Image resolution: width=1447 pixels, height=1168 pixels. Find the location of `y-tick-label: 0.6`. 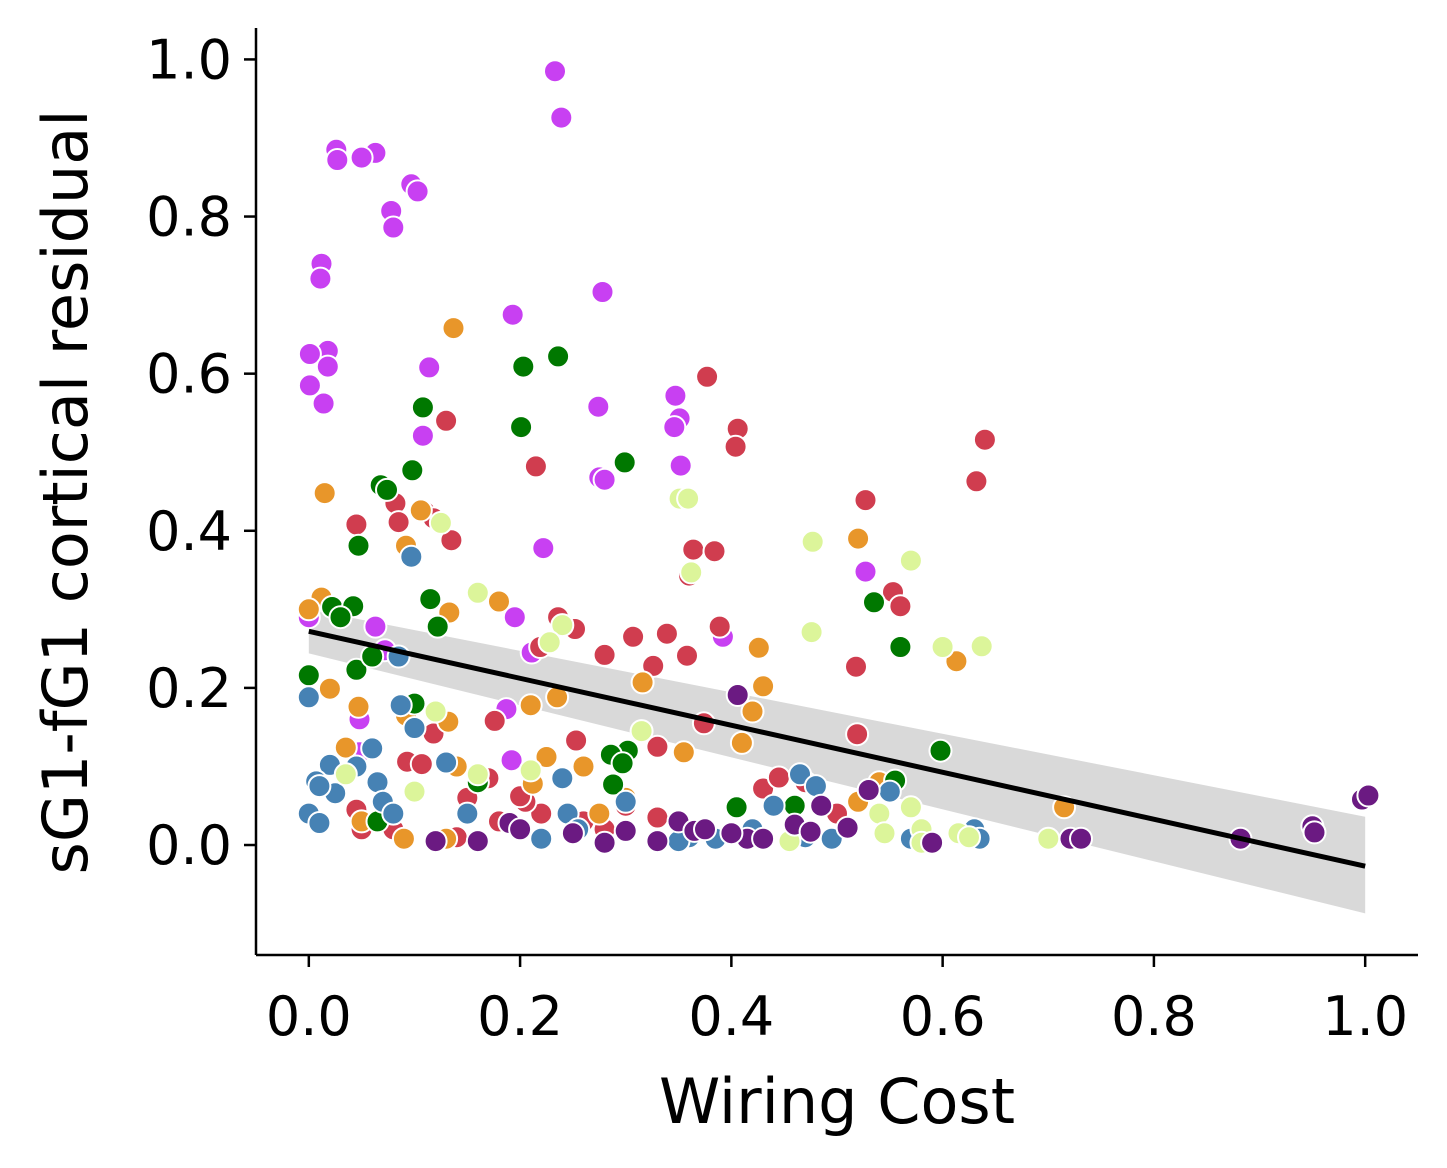

y-tick-label: 0.6 is located at coordinates (189, 374).